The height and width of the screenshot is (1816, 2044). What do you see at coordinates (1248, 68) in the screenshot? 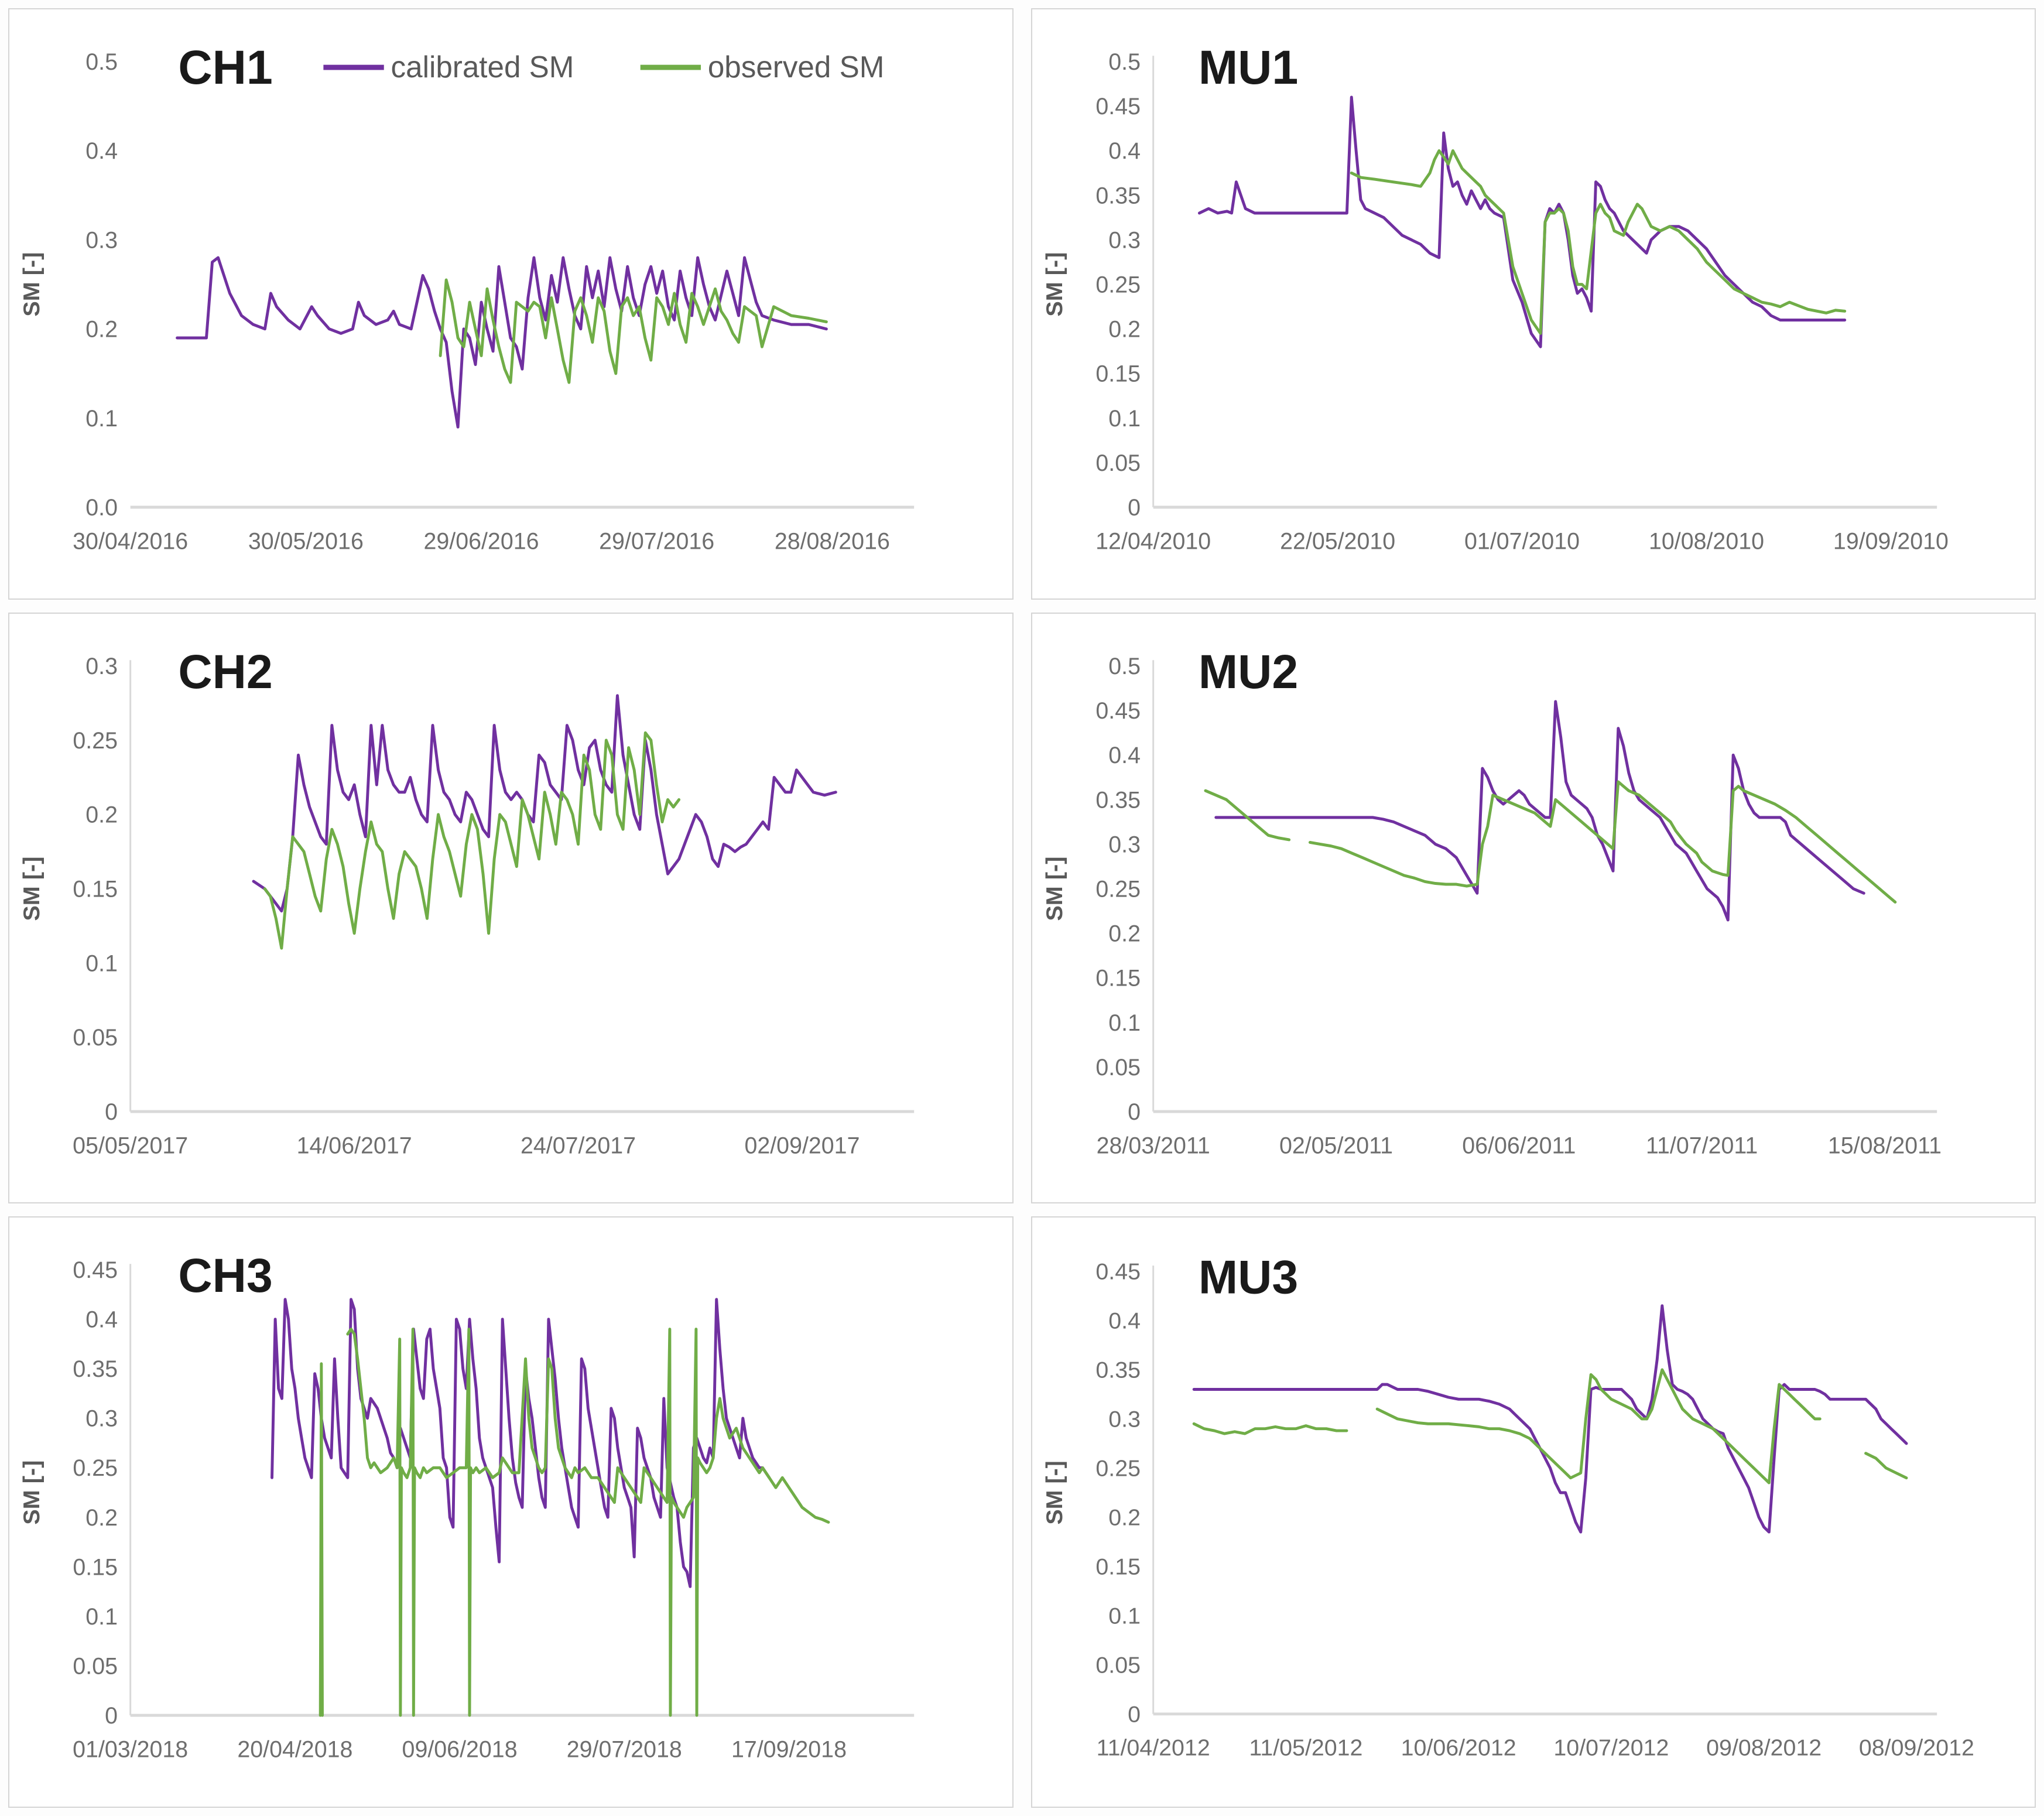
I see `chart-title: MU1` at bounding box center [1248, 68].